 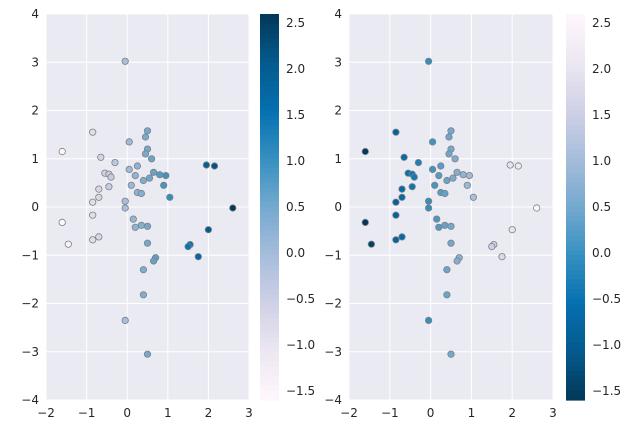 I want to click on right-x-tick-label: 3, so click(x=553, y=413).